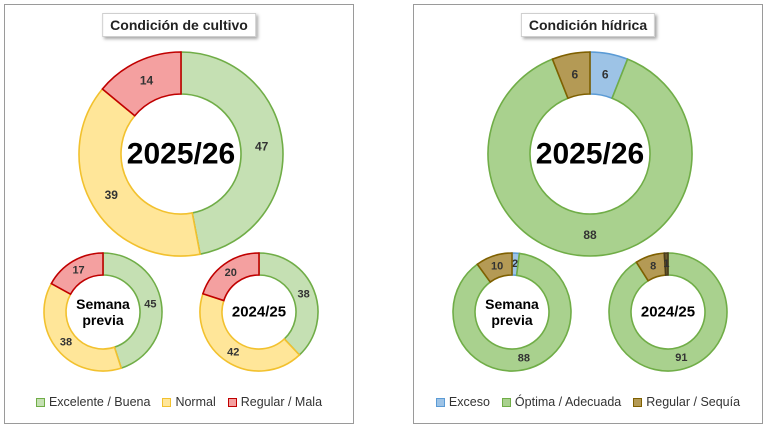 This screenshot has width=768, height=429. What do you see at coordinates (497, 266) in the screenshot?
I see `data-label: 10` at bounding box center [497, 266].